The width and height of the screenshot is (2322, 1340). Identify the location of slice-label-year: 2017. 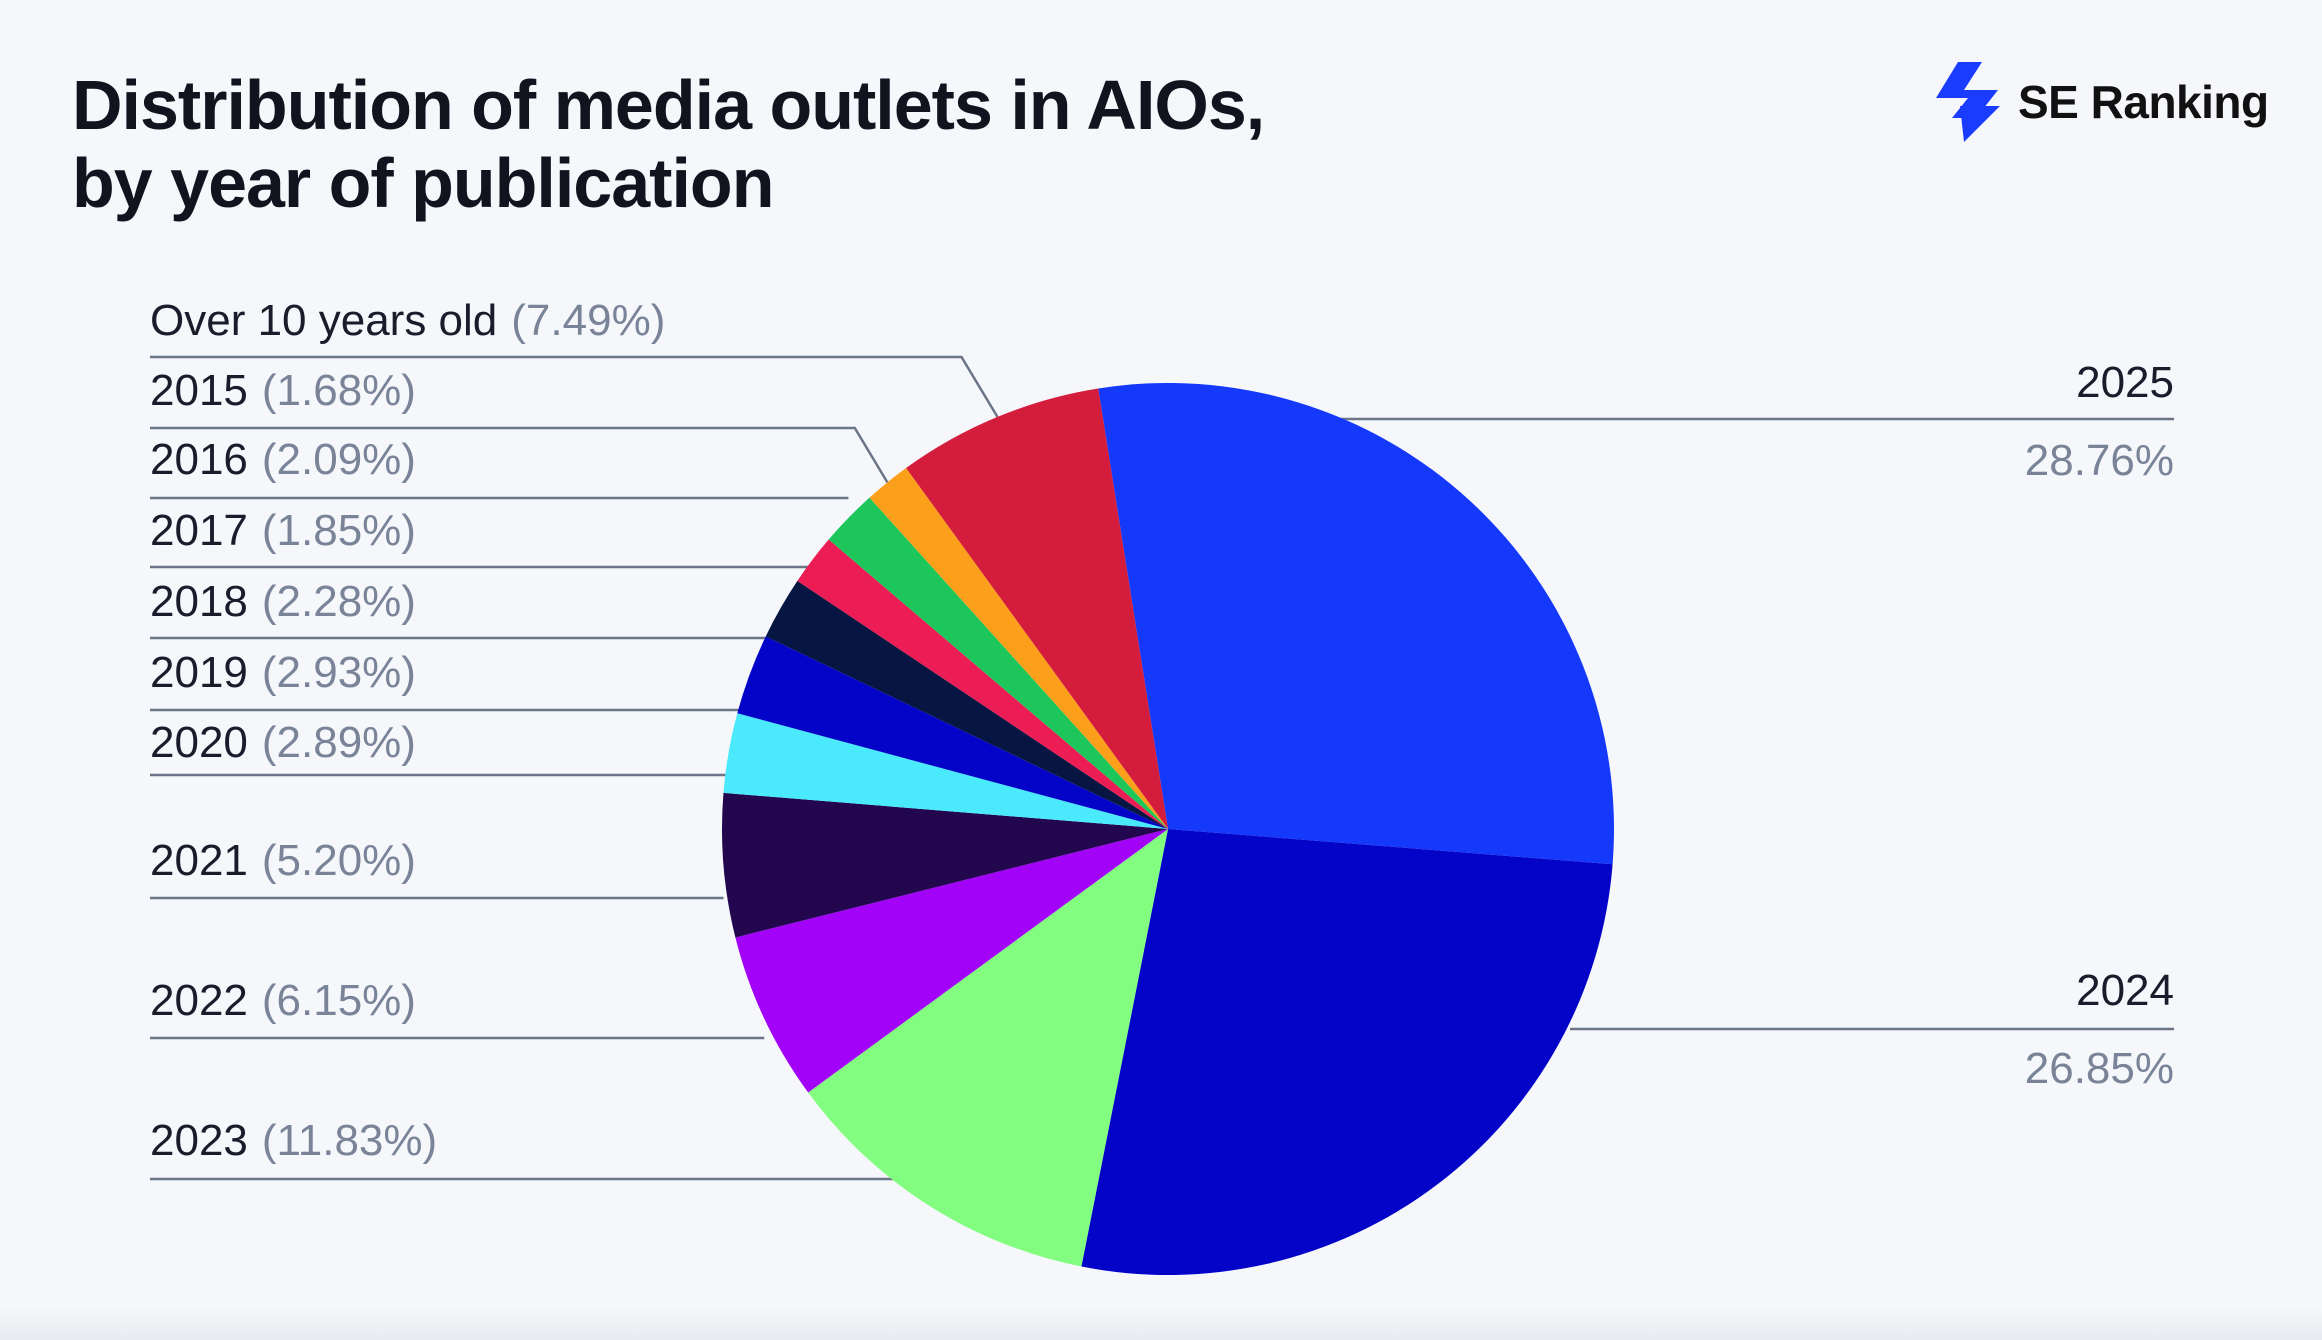
(199, 530).